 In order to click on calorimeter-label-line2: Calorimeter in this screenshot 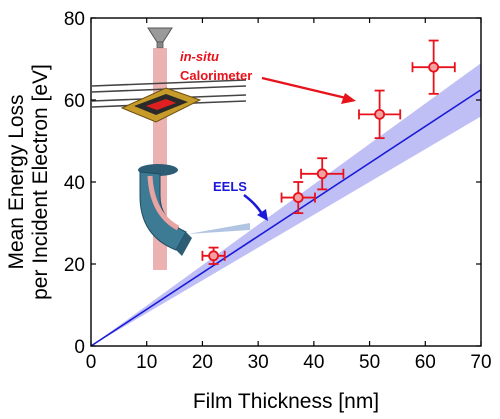, I will do `click(216, 75)`.